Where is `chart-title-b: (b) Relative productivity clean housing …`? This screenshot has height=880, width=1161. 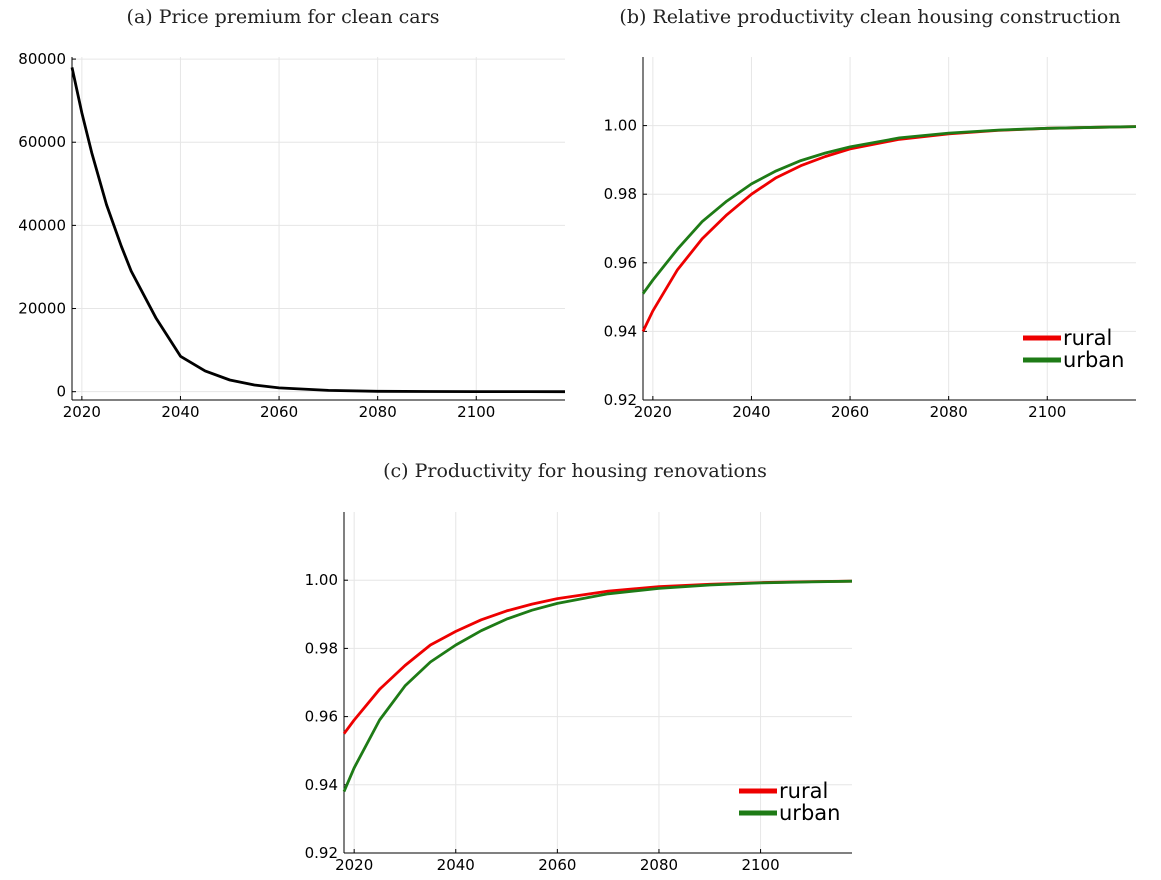 chart-title-b: (b) Relative productivity clean housing … is located at coordinates (870, 17).